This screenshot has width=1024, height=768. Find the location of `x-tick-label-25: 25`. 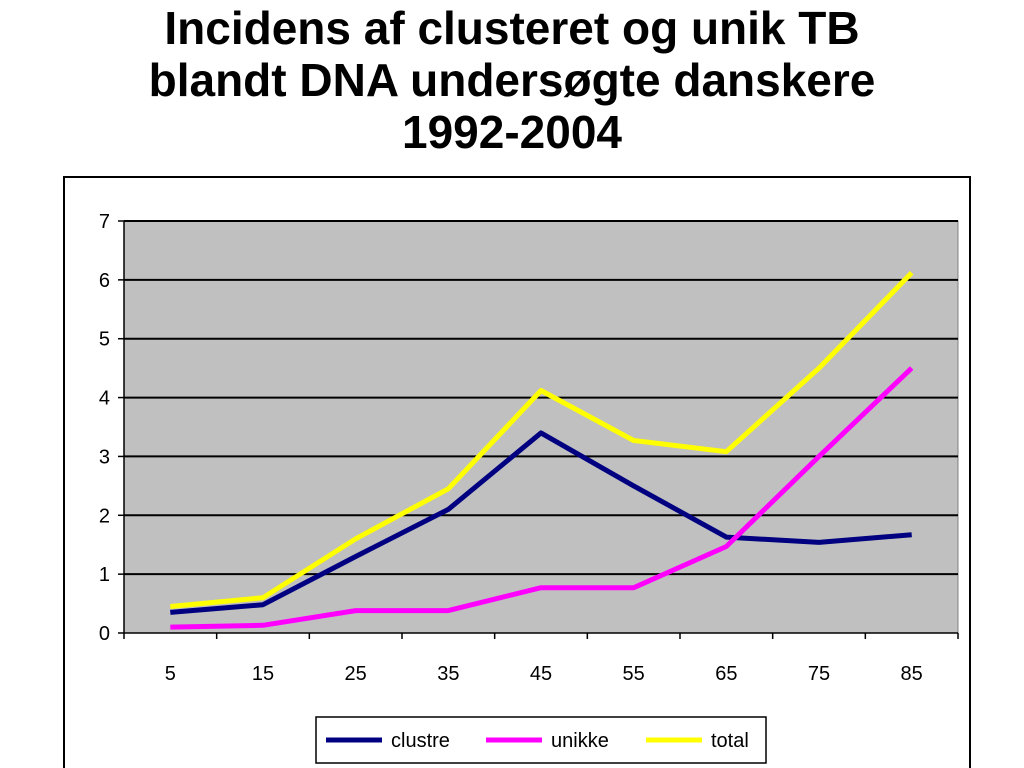

x-tick-label-25: 25 is located at coordinates (356, 674).